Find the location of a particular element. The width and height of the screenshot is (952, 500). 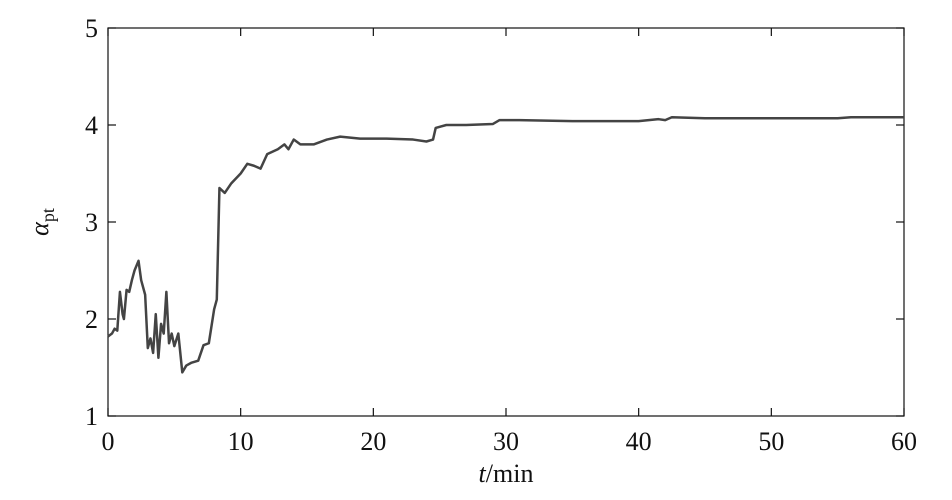

x-tick-label: 50 is located at coordinates (771, 441).